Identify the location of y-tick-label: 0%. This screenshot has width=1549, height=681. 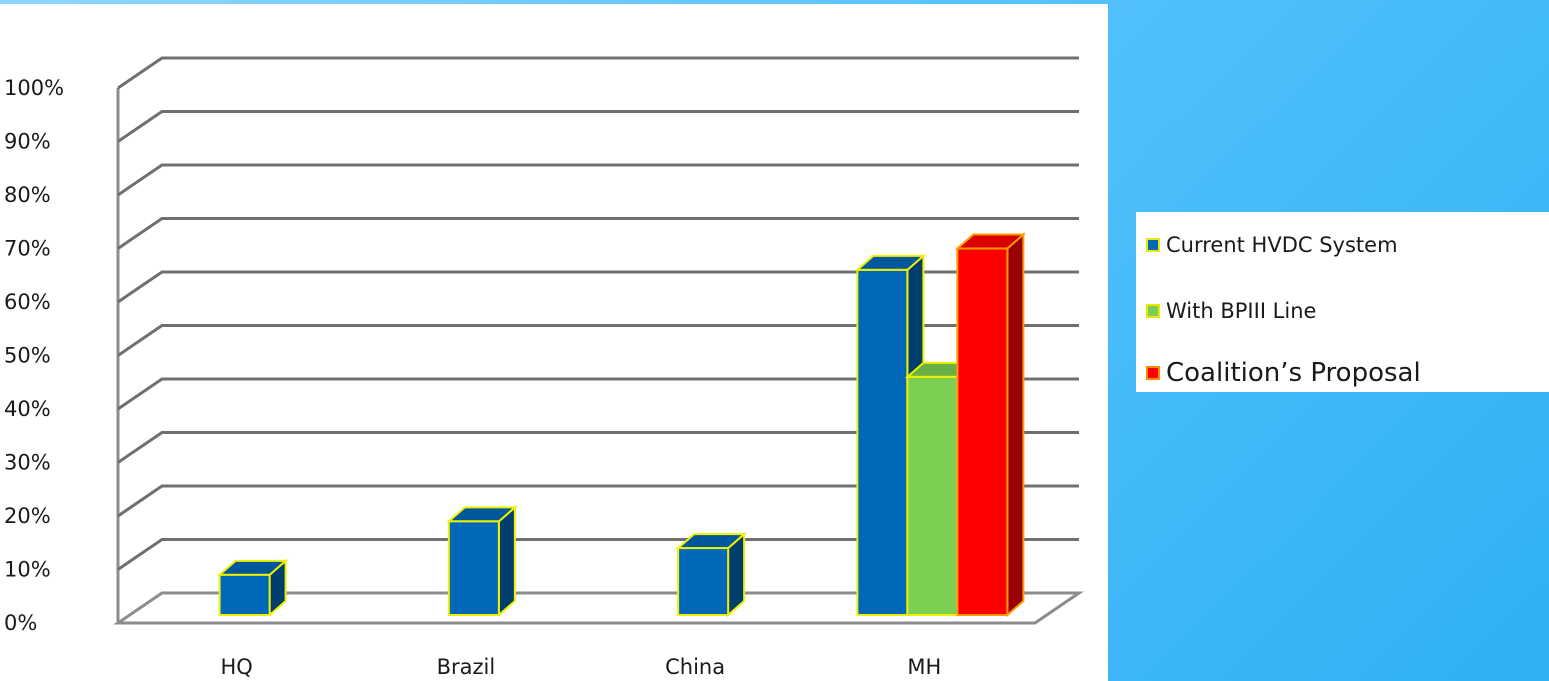
(20, 623).